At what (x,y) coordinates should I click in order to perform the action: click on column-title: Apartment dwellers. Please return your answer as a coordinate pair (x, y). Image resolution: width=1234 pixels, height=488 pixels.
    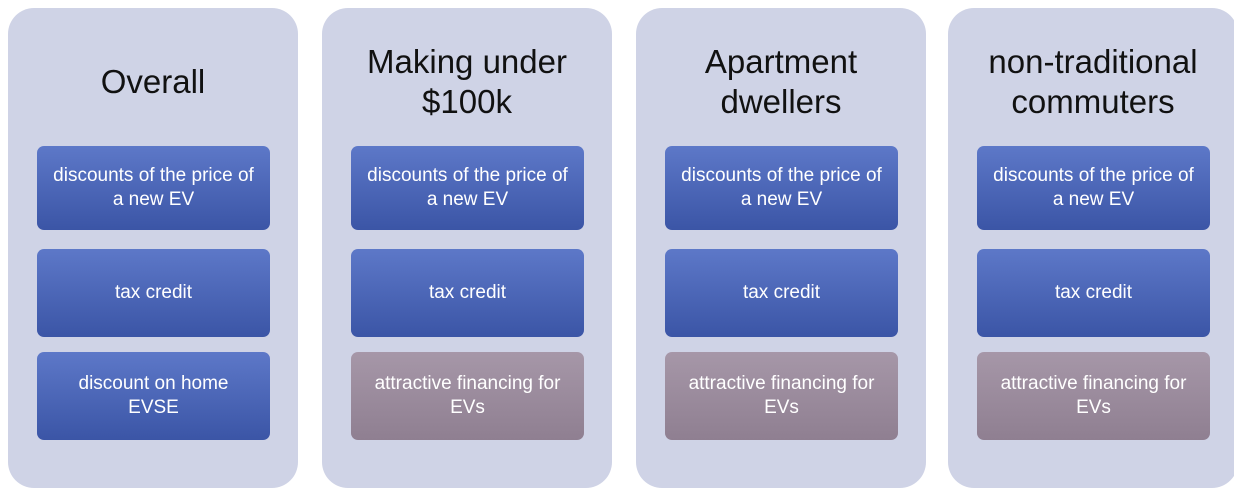
    Looking at the image, I should click on (781, 81).